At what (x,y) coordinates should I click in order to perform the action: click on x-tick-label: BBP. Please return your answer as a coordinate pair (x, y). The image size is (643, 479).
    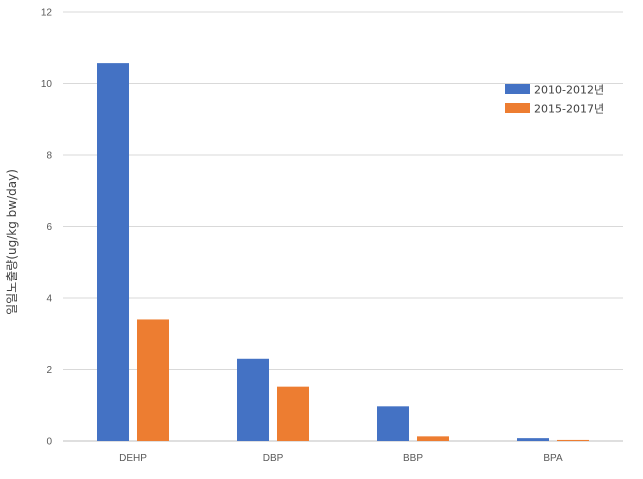
    Looking at the image, I should click on (413, 458).